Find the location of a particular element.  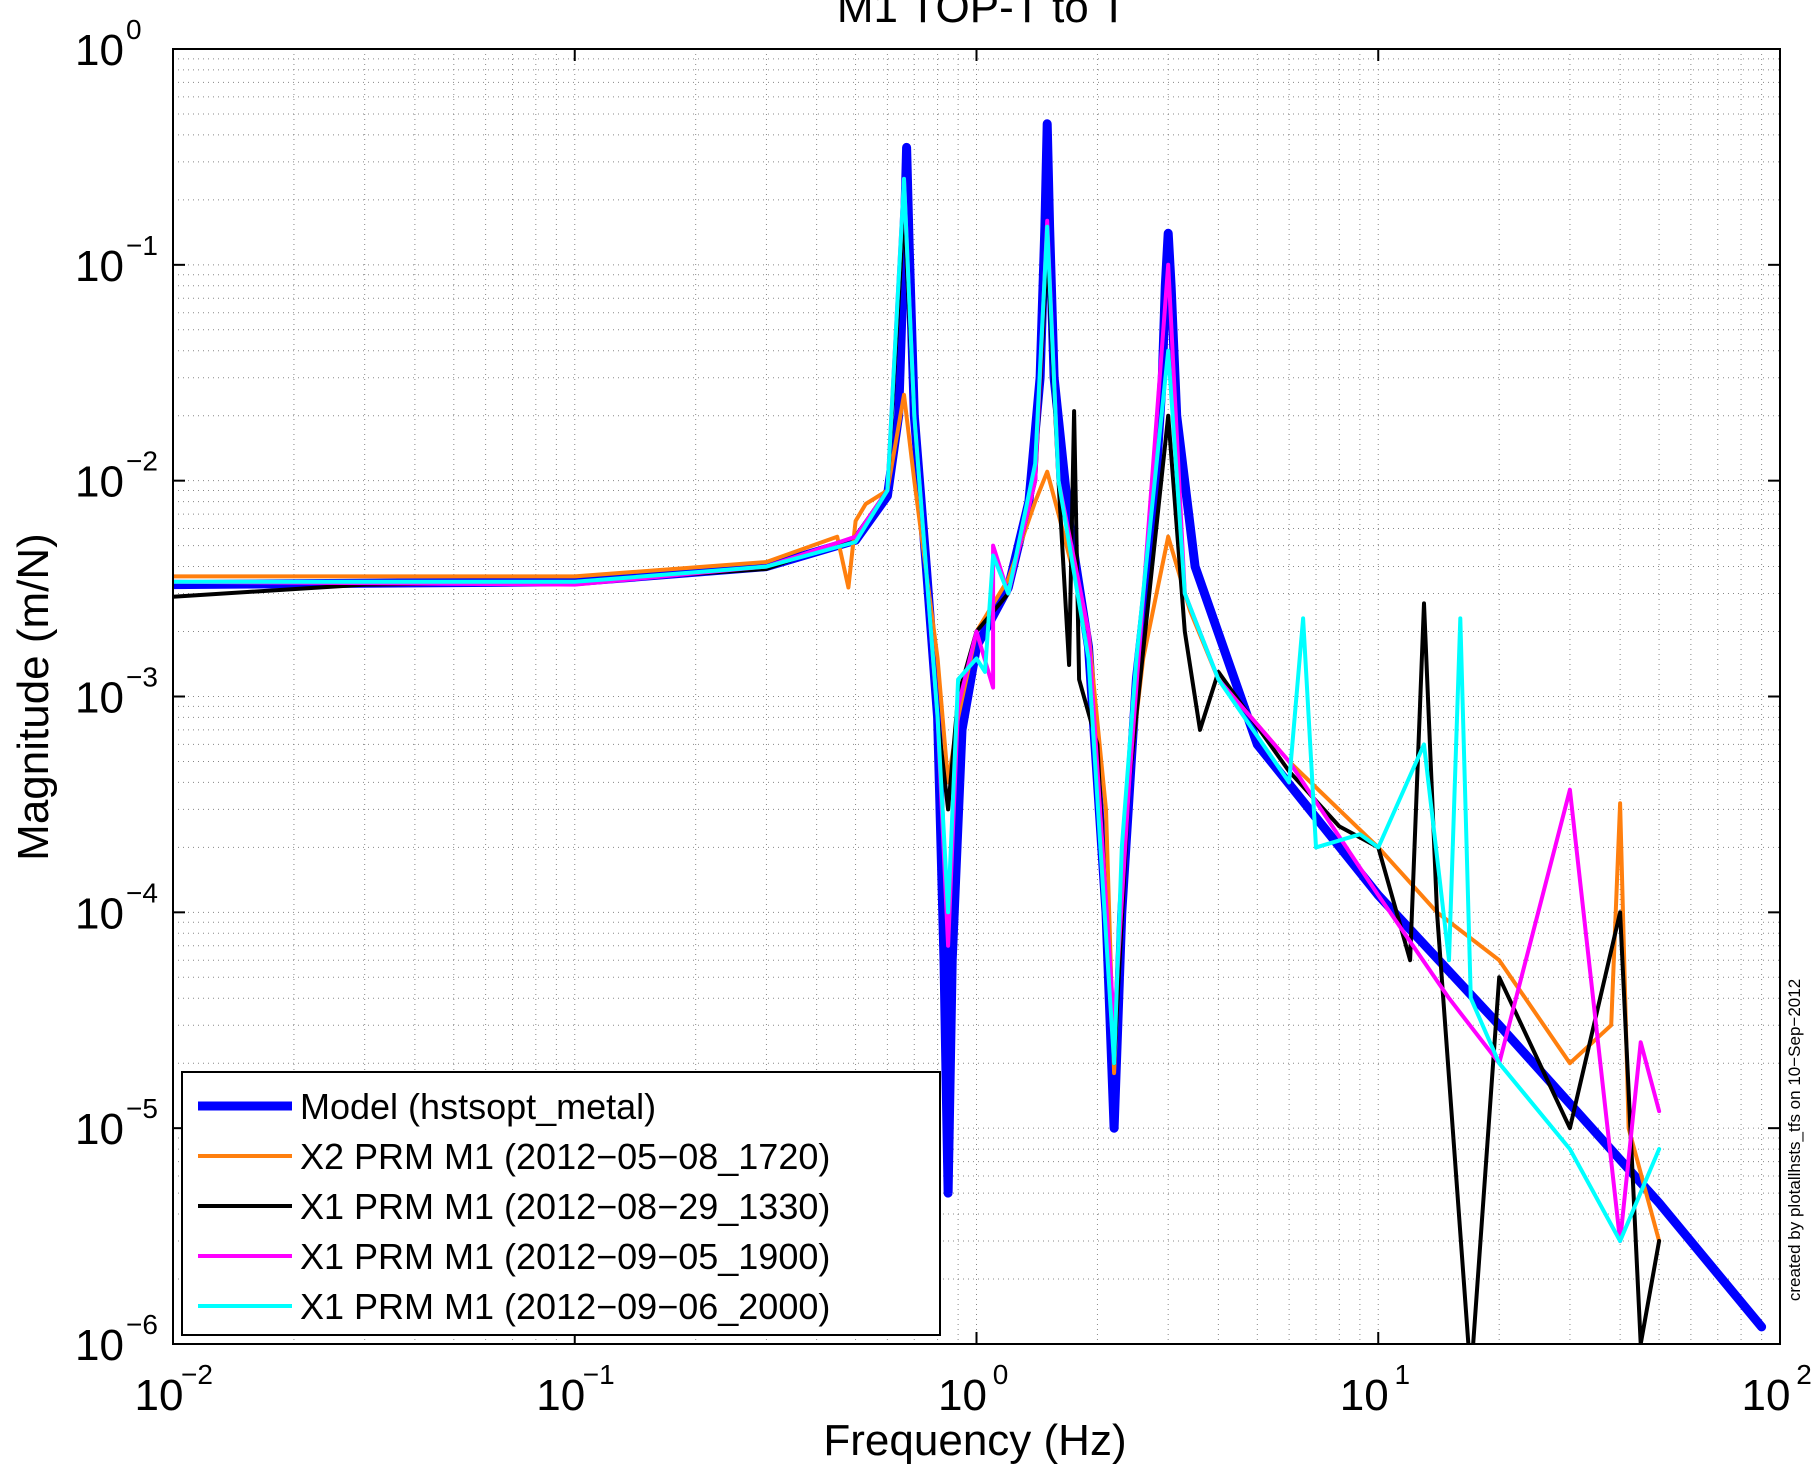

x-tick-exponent: 1 is located at coordinates (1402, 1374).